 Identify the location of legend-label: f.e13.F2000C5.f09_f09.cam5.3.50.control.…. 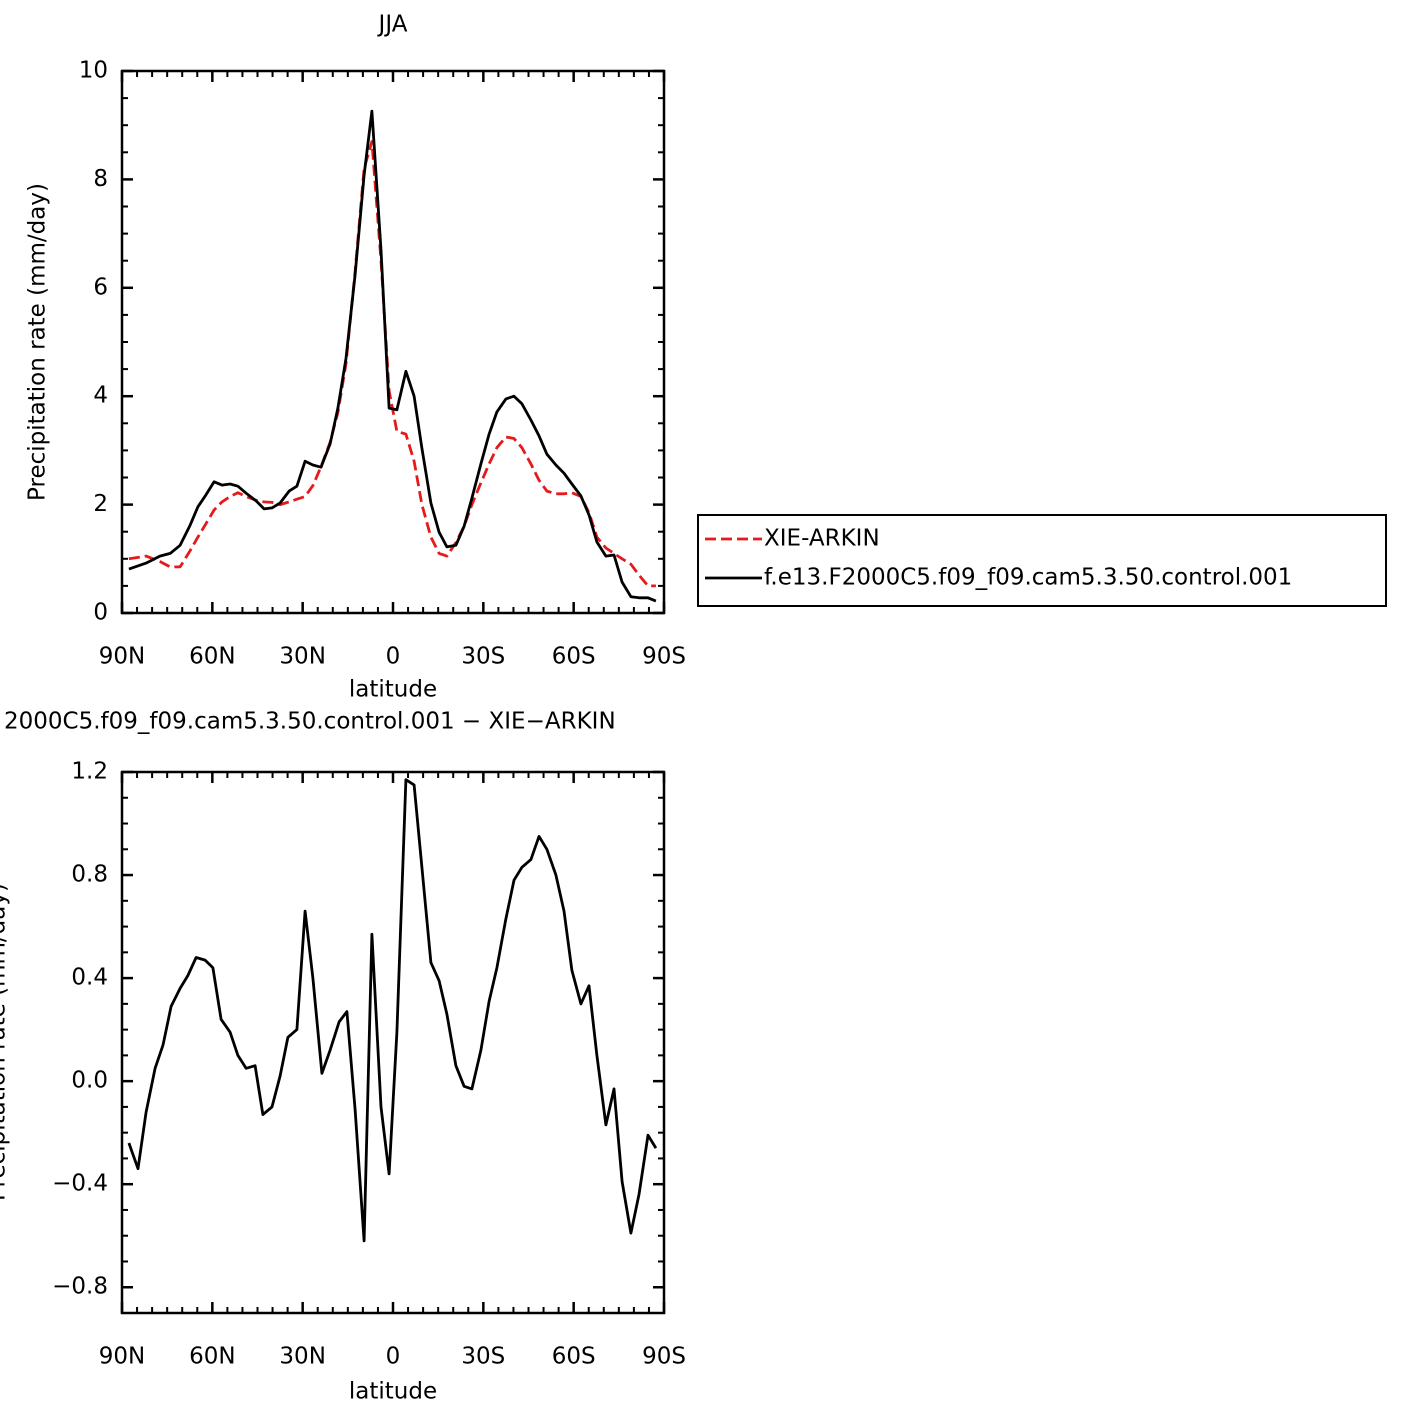
(1028, 578).